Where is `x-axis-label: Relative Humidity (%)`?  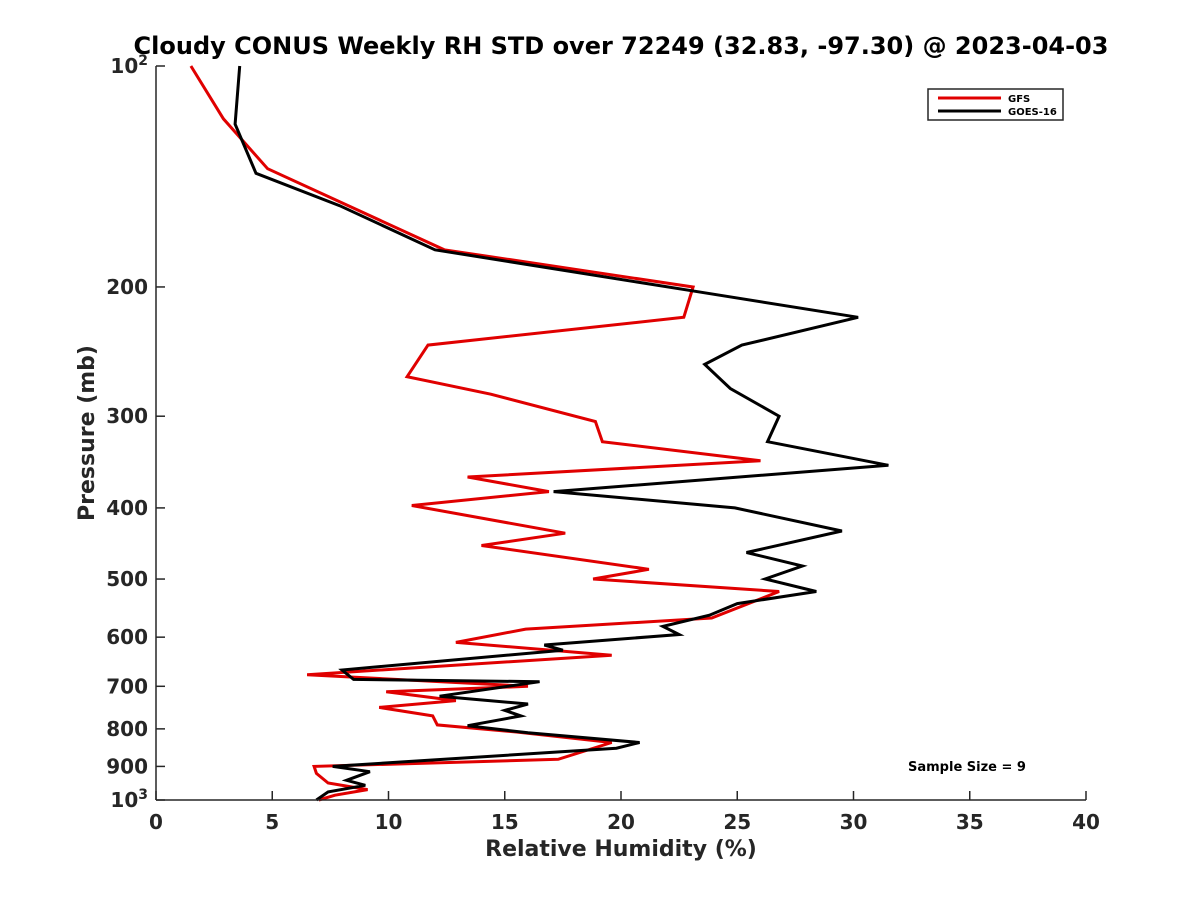 x-axis-label: Relative Humidity (%) is located at coordinates (621, 849).